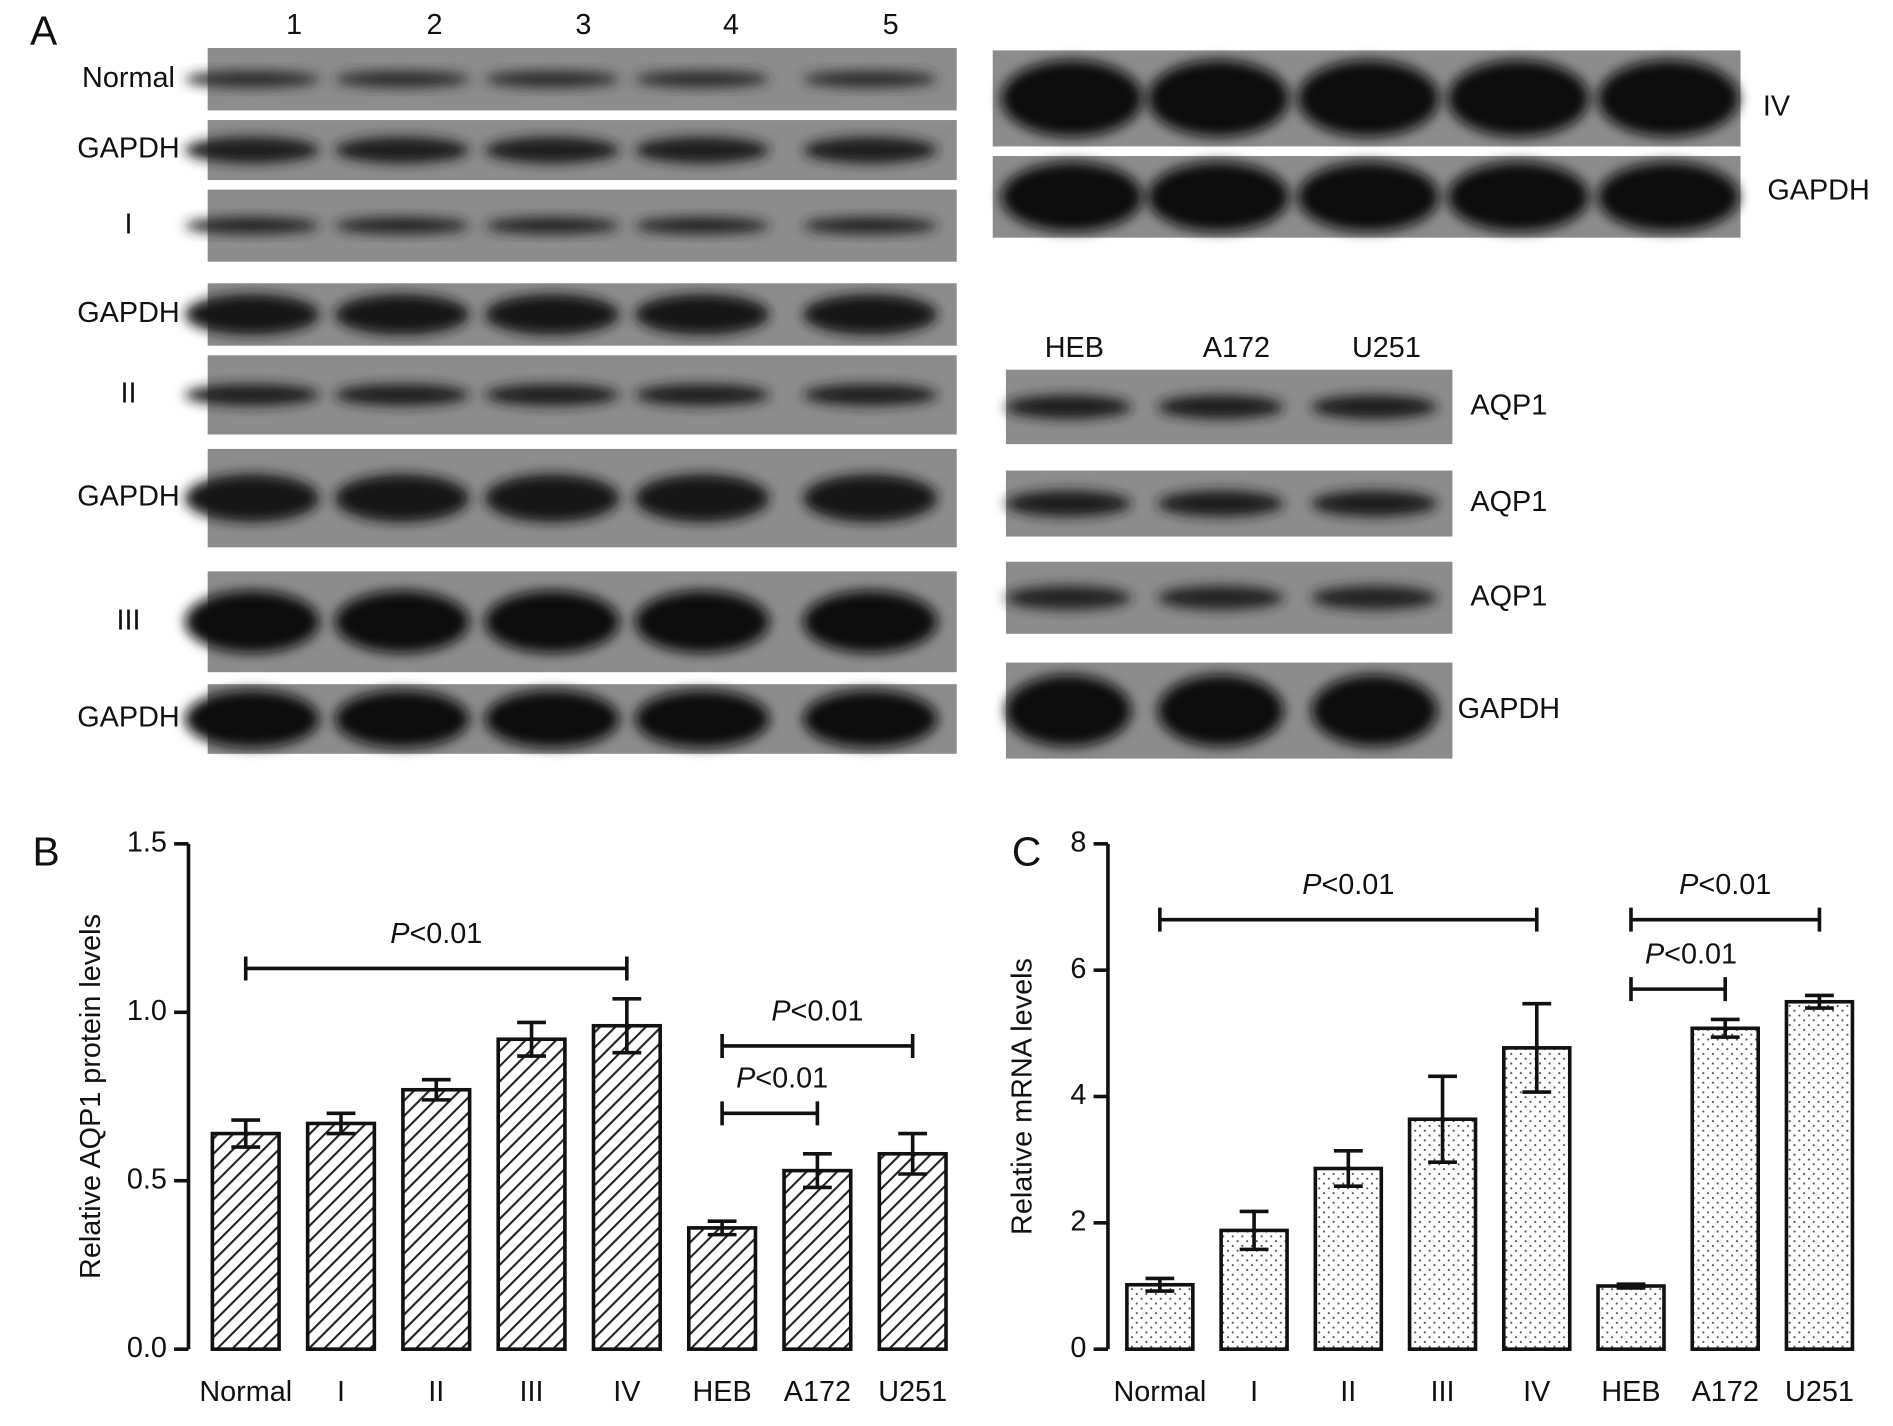 The width and height of the screenshot is (1893, 1426). I want to click on panel-label: A, so click(44, 30).